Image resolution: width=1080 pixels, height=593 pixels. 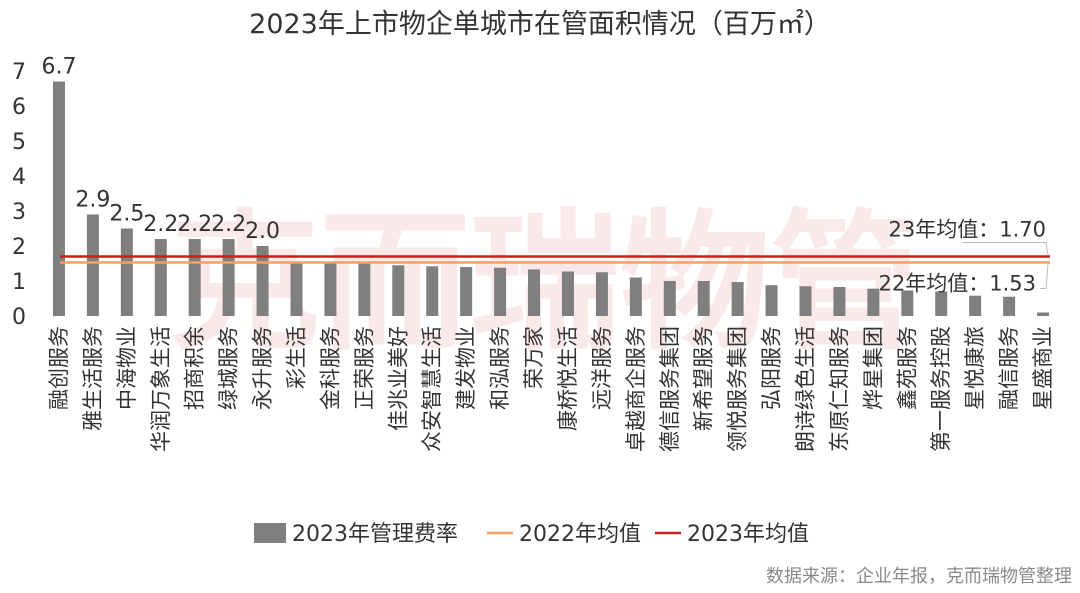 I want to click on y-tick-label: 4, so click(x=19, y=177).